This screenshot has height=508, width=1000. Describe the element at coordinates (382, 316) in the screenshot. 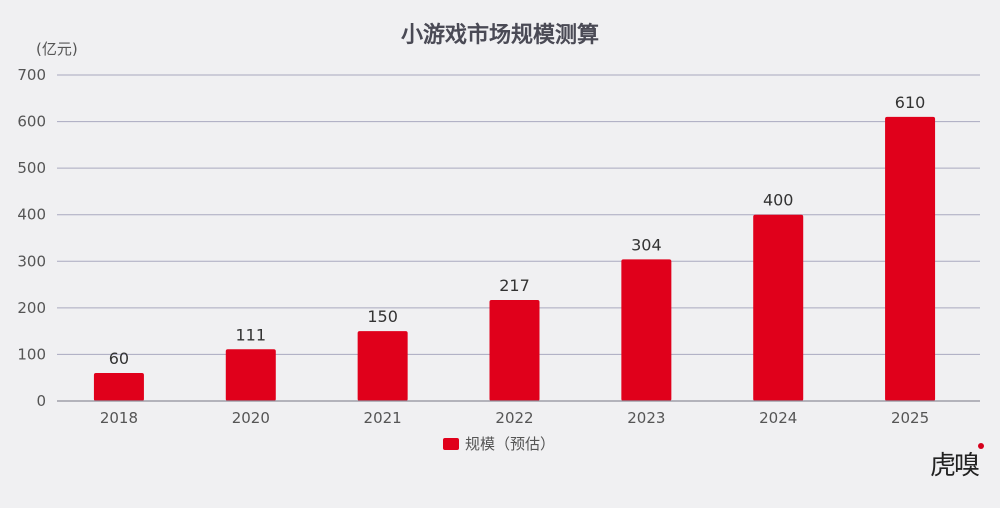

I see `value-label: 150` at that location.